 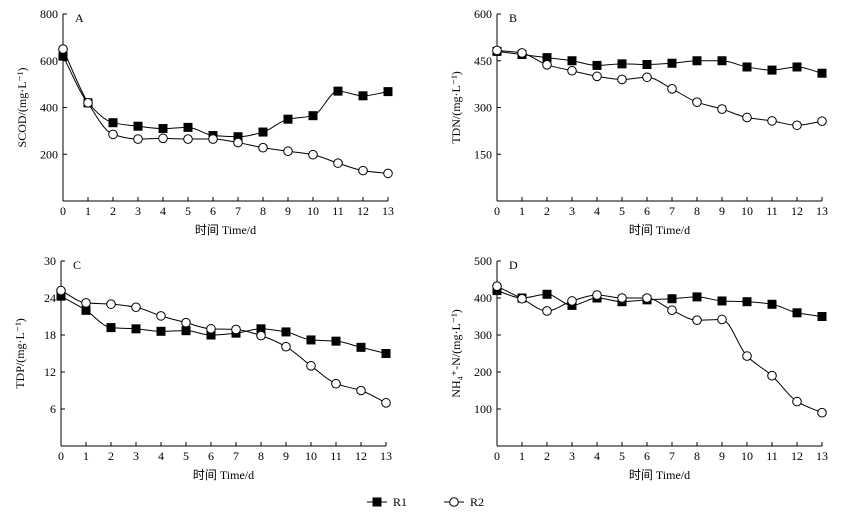 What do you see at coordinates (50, 335) in the screenshot?
I see `y-tick-label: 18` at bounding box center [50, 335].